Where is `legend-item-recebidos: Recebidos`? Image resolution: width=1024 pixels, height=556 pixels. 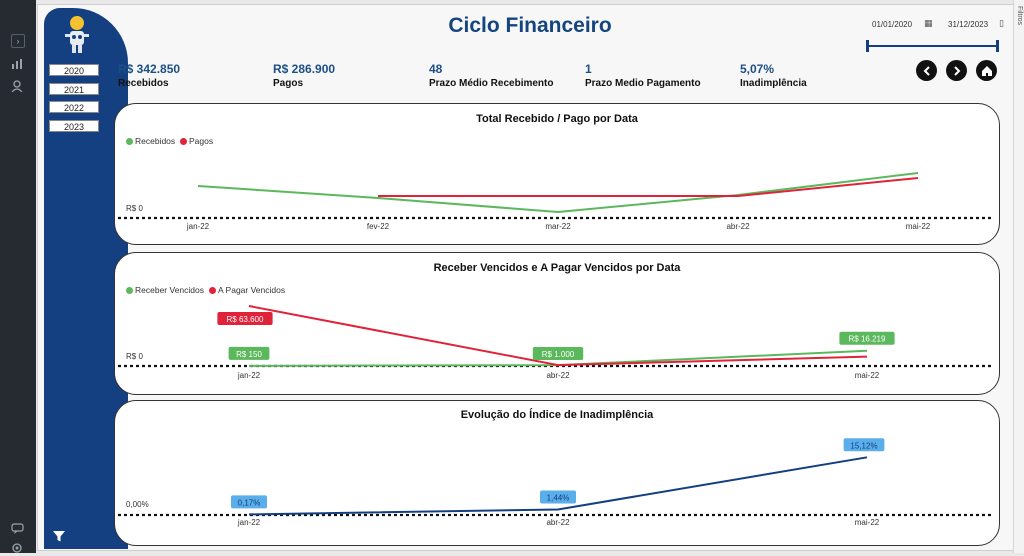 legend-item-recebidos: Recebidos is located at coordinates (150, 141).